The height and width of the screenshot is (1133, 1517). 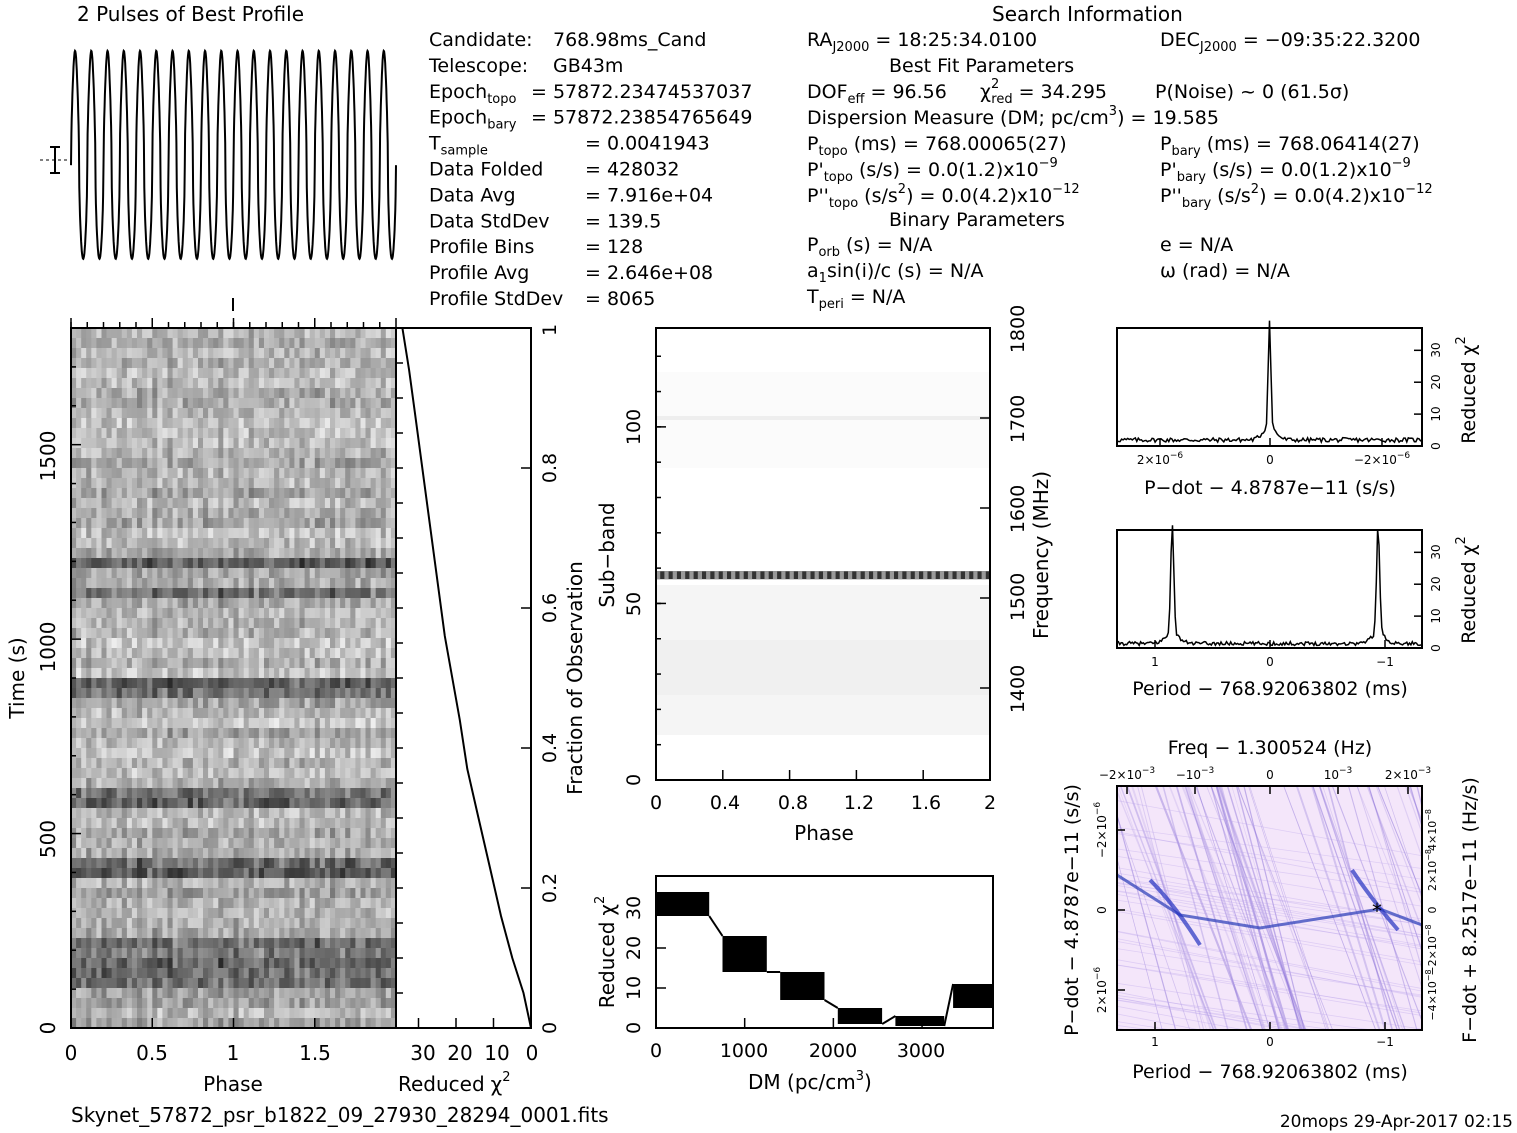 I want to click on sb-band-pulse, so click(x=825, y=575).